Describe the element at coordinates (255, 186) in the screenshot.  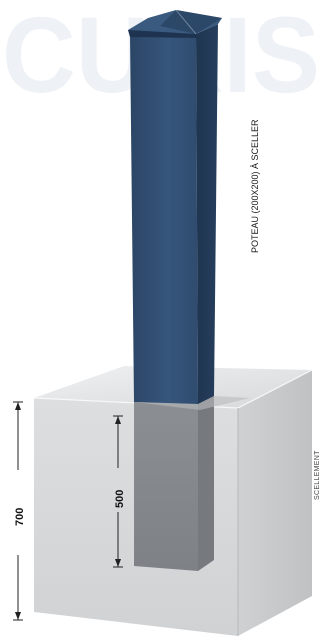
I see `post-label: POTEAU (200X200) À SCELLER` at that location.